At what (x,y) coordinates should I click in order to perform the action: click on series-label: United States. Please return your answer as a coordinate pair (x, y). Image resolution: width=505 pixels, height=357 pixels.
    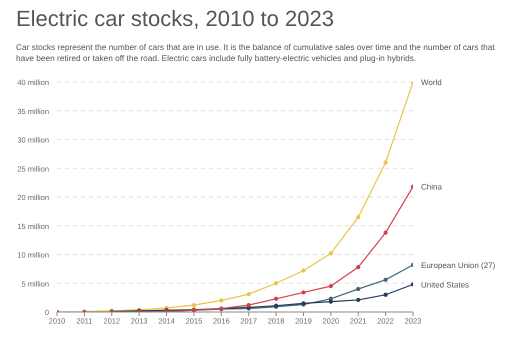
    Looking at the image, I should click on (445, 285).